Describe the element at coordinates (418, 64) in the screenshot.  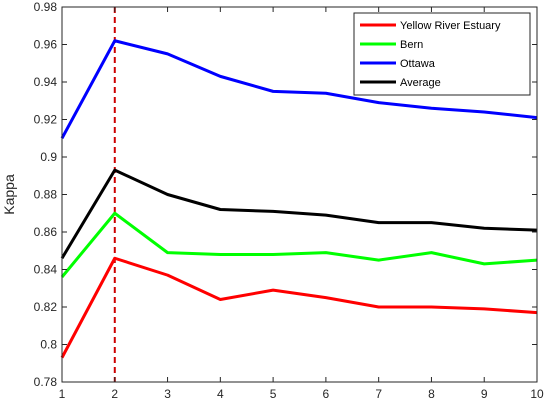
I see `legend-label-ottawa: Ottawa` at that location.